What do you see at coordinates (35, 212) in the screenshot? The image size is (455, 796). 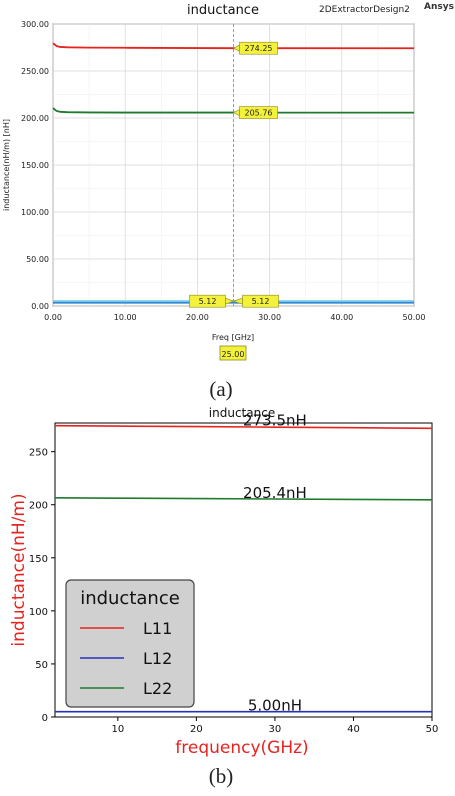 I see `chart-a-y-tick-label: 100.00` at bounding box center [35, 212].